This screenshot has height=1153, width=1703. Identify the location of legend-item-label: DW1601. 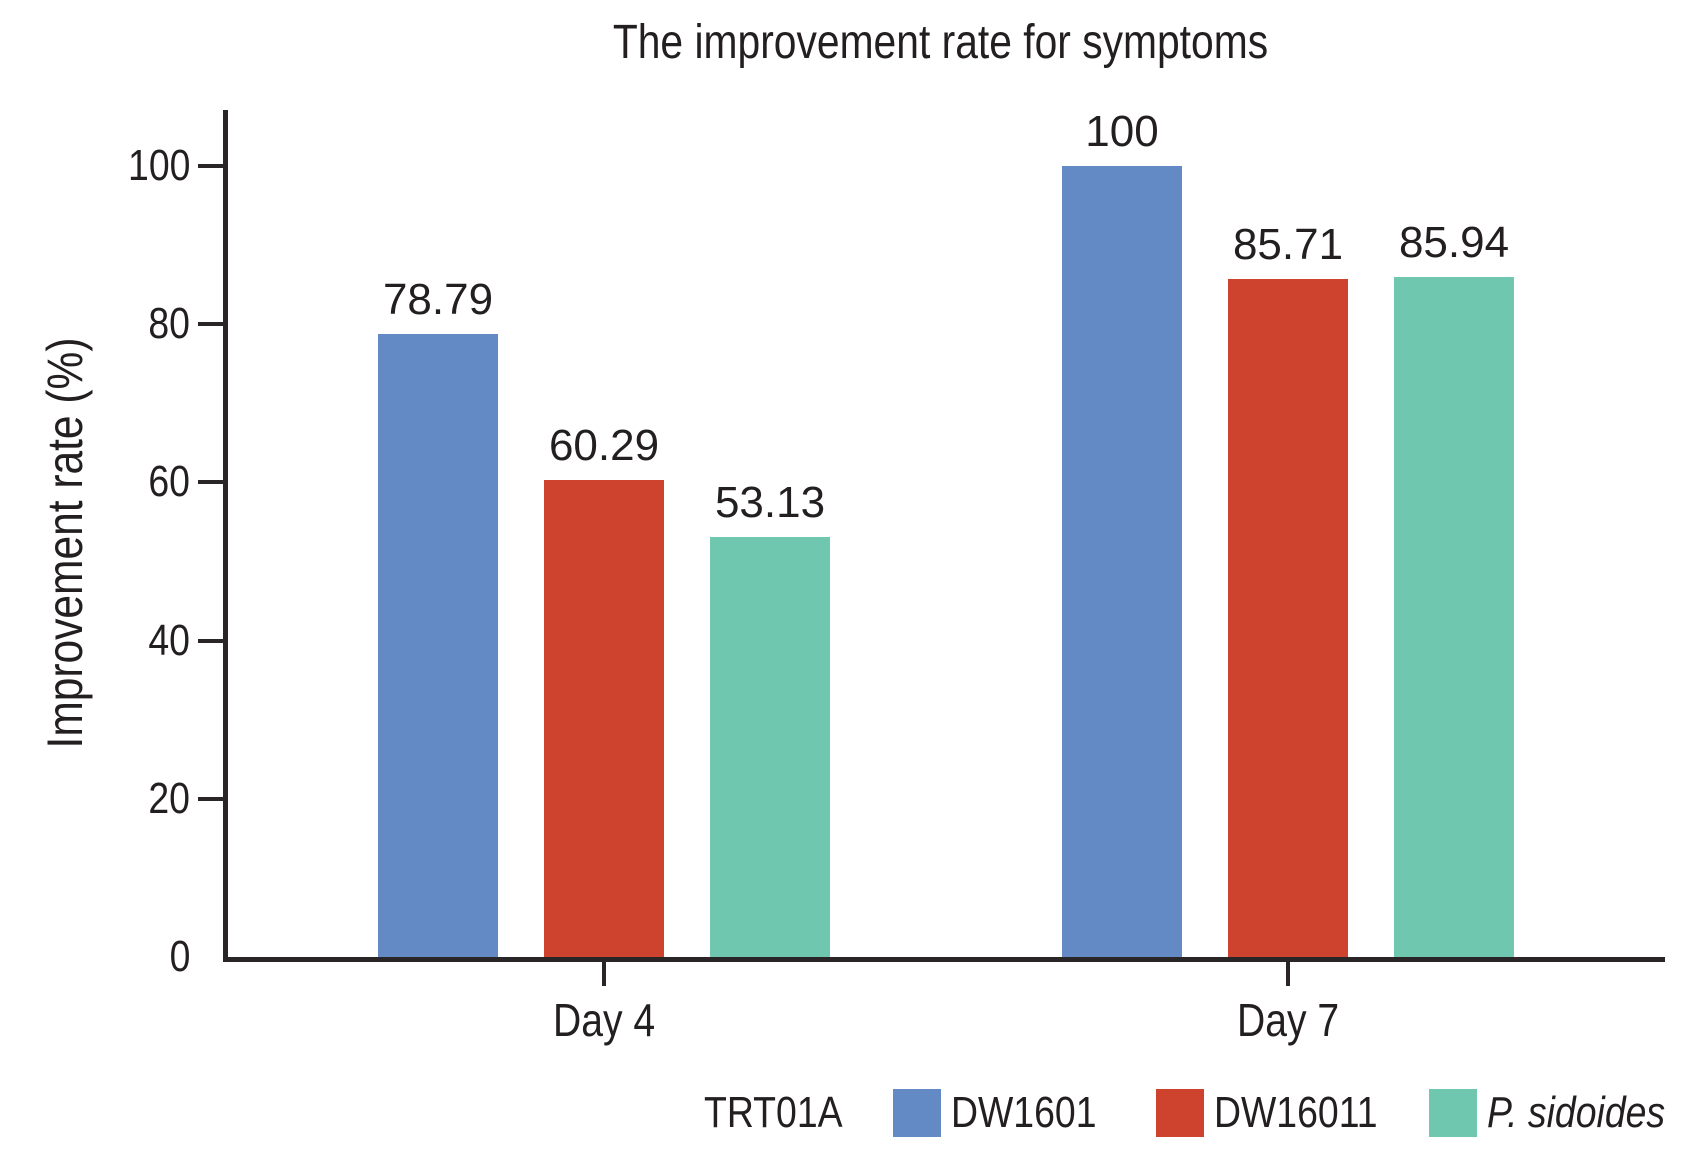
(1036, 1113).